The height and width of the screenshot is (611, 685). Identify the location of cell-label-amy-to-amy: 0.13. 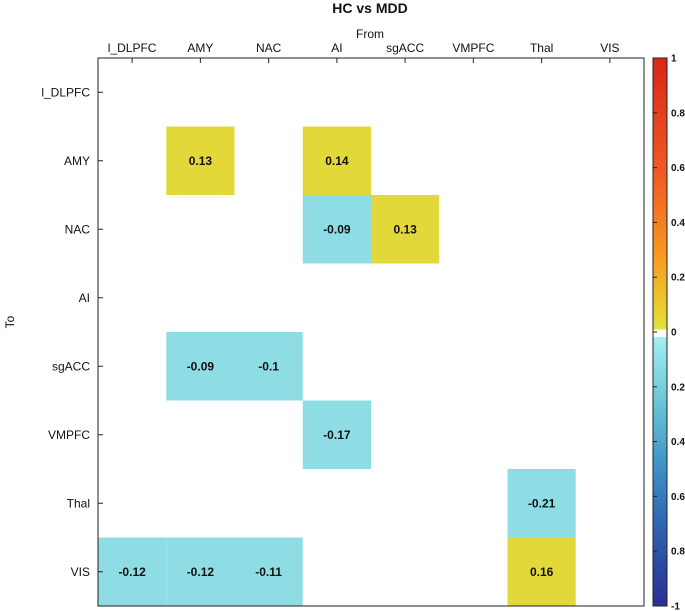
(201, 161).